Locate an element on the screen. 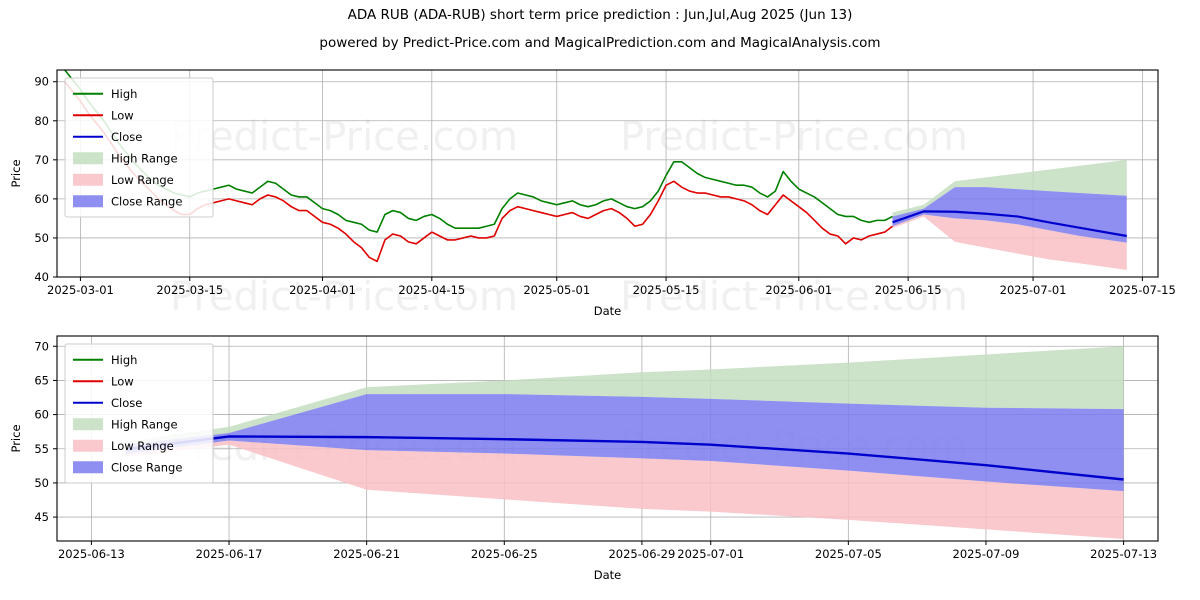 The width and height of the screenshot is (1200, 600). top-legend-label: High Range is located at coordinates (144, 158).